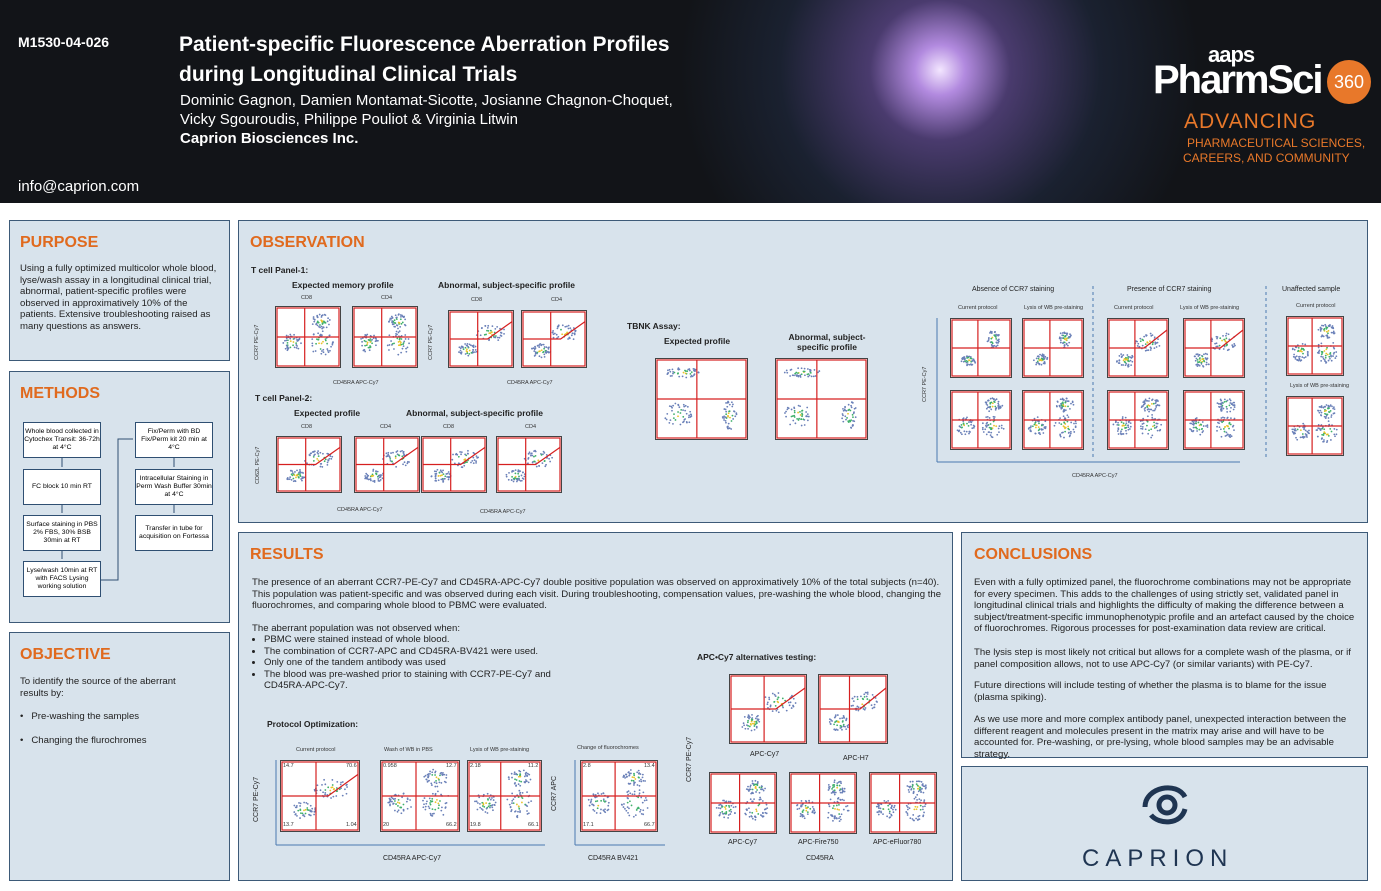  Describe the element at coordinates (823, 803) in the screenshot. I see `gate` at that location.